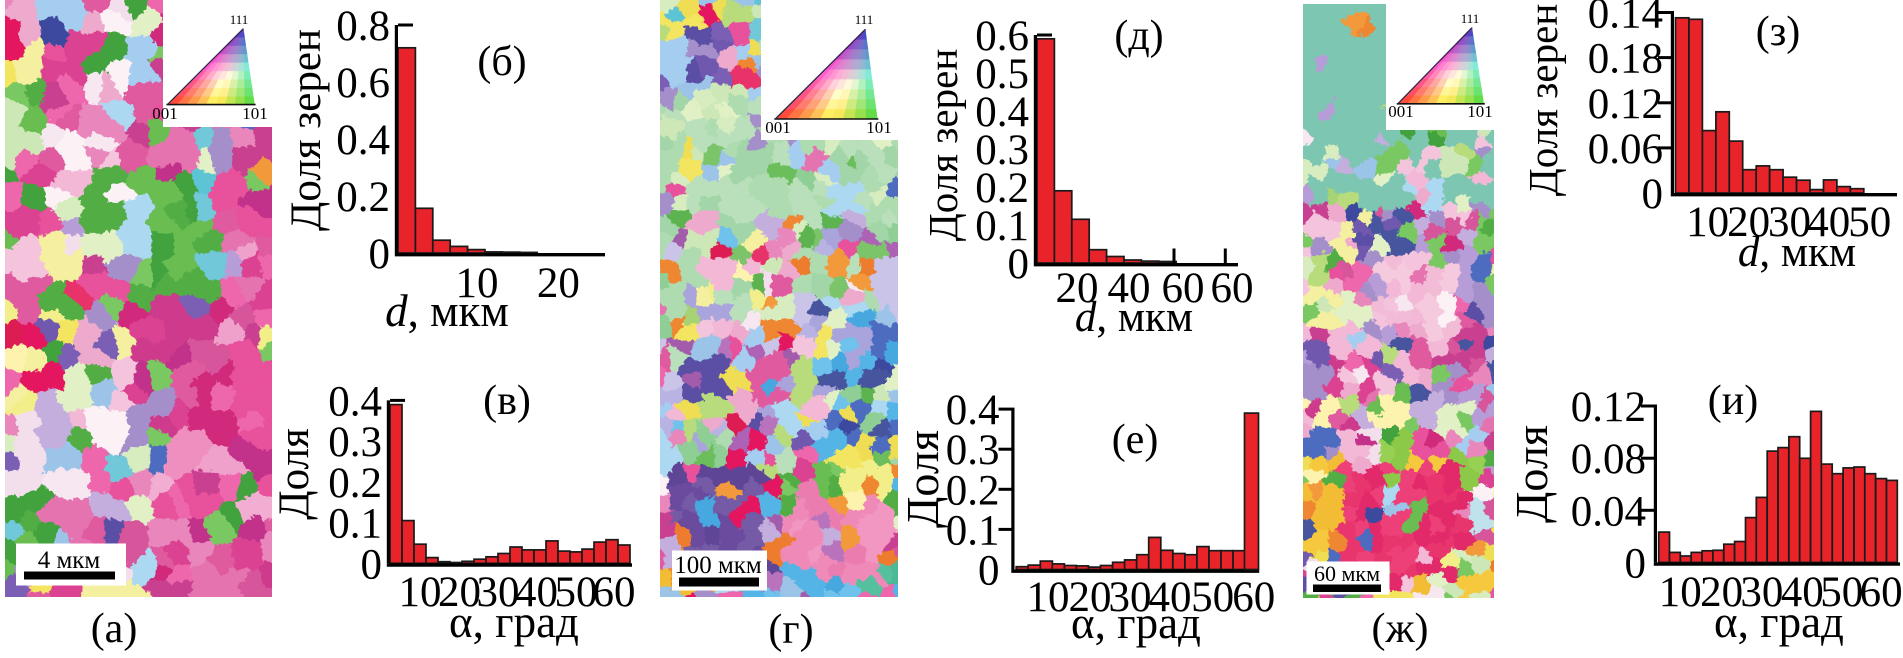 The width and height of the screenshot is (1903, 658). What do you see at coordinates (507, 401) in the screenshot?
I see `svg-text: (в)` at bounding box center [507, 401].